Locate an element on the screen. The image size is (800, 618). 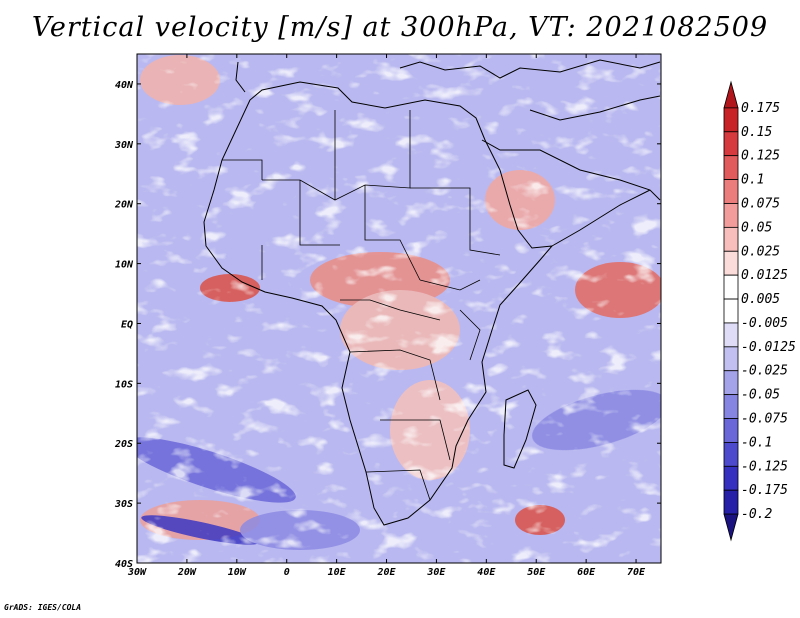
lon-tick-label: 20E is located at coordinates (386, 572).